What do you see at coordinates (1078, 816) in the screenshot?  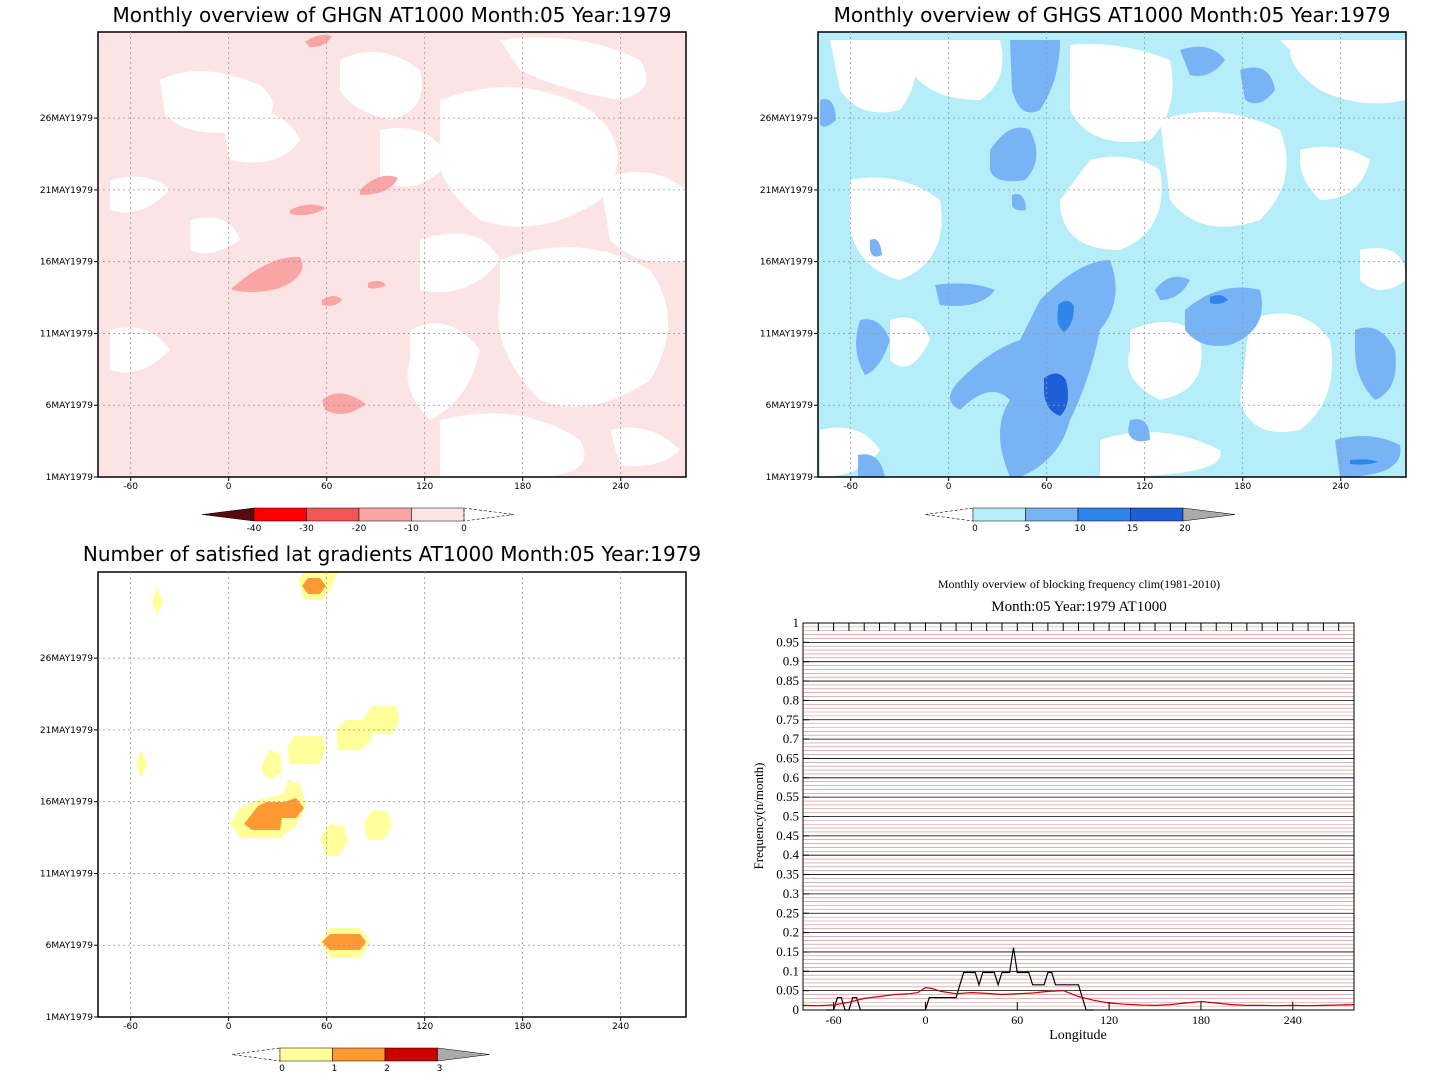 I see `chart-hgrid` at bounding box center [1078, 816].